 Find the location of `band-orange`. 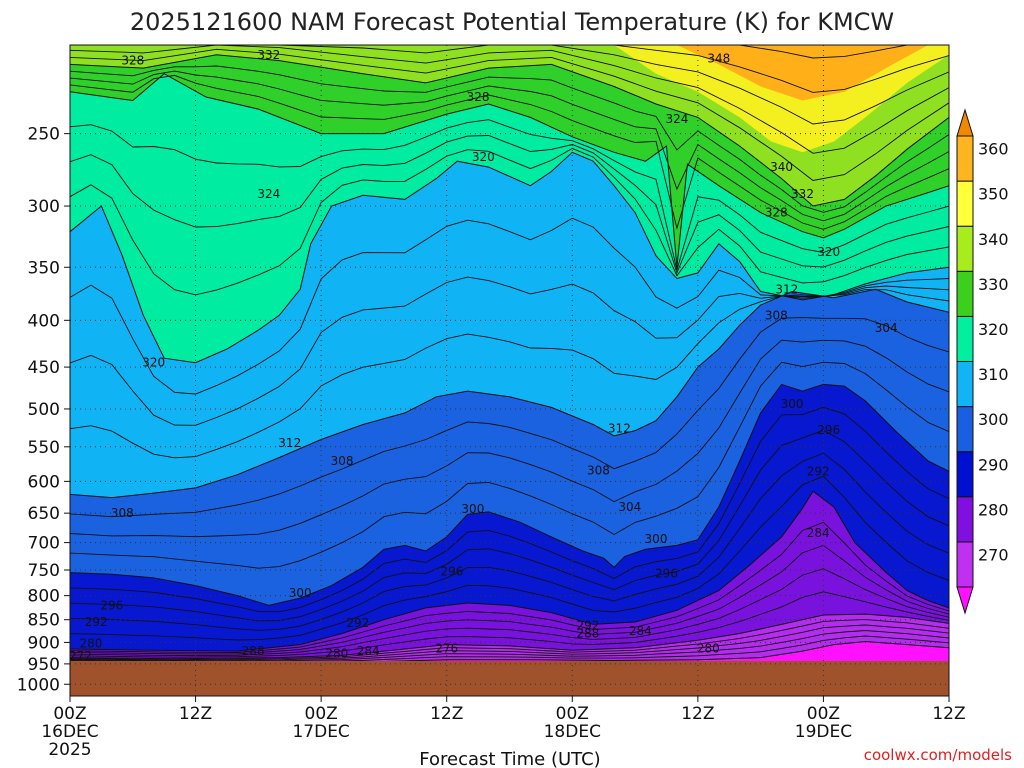

band-orange is located at coordinates (802, 73).